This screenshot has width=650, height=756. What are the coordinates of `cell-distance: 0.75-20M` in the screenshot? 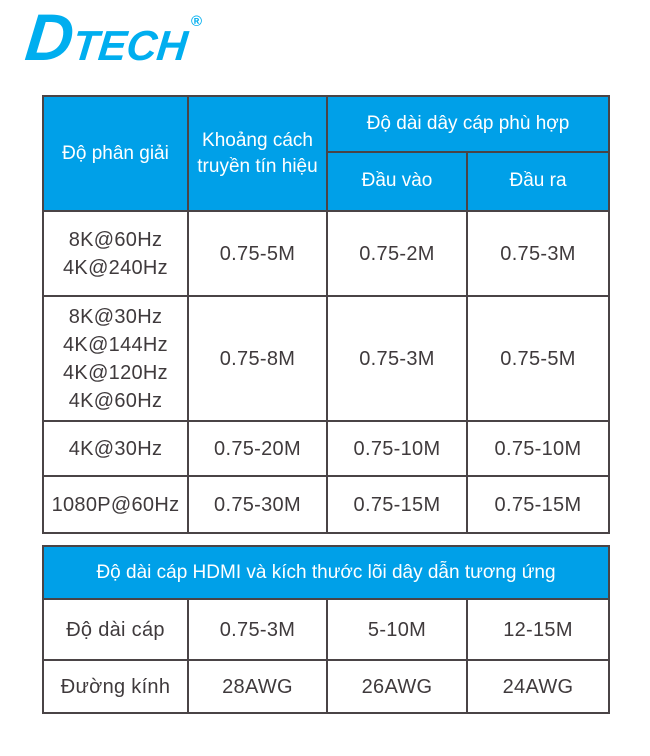 It's located at (257, 448).